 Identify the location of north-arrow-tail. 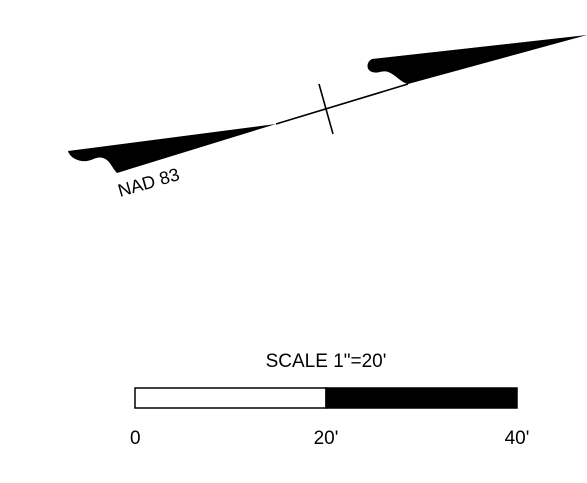
(172, 148).